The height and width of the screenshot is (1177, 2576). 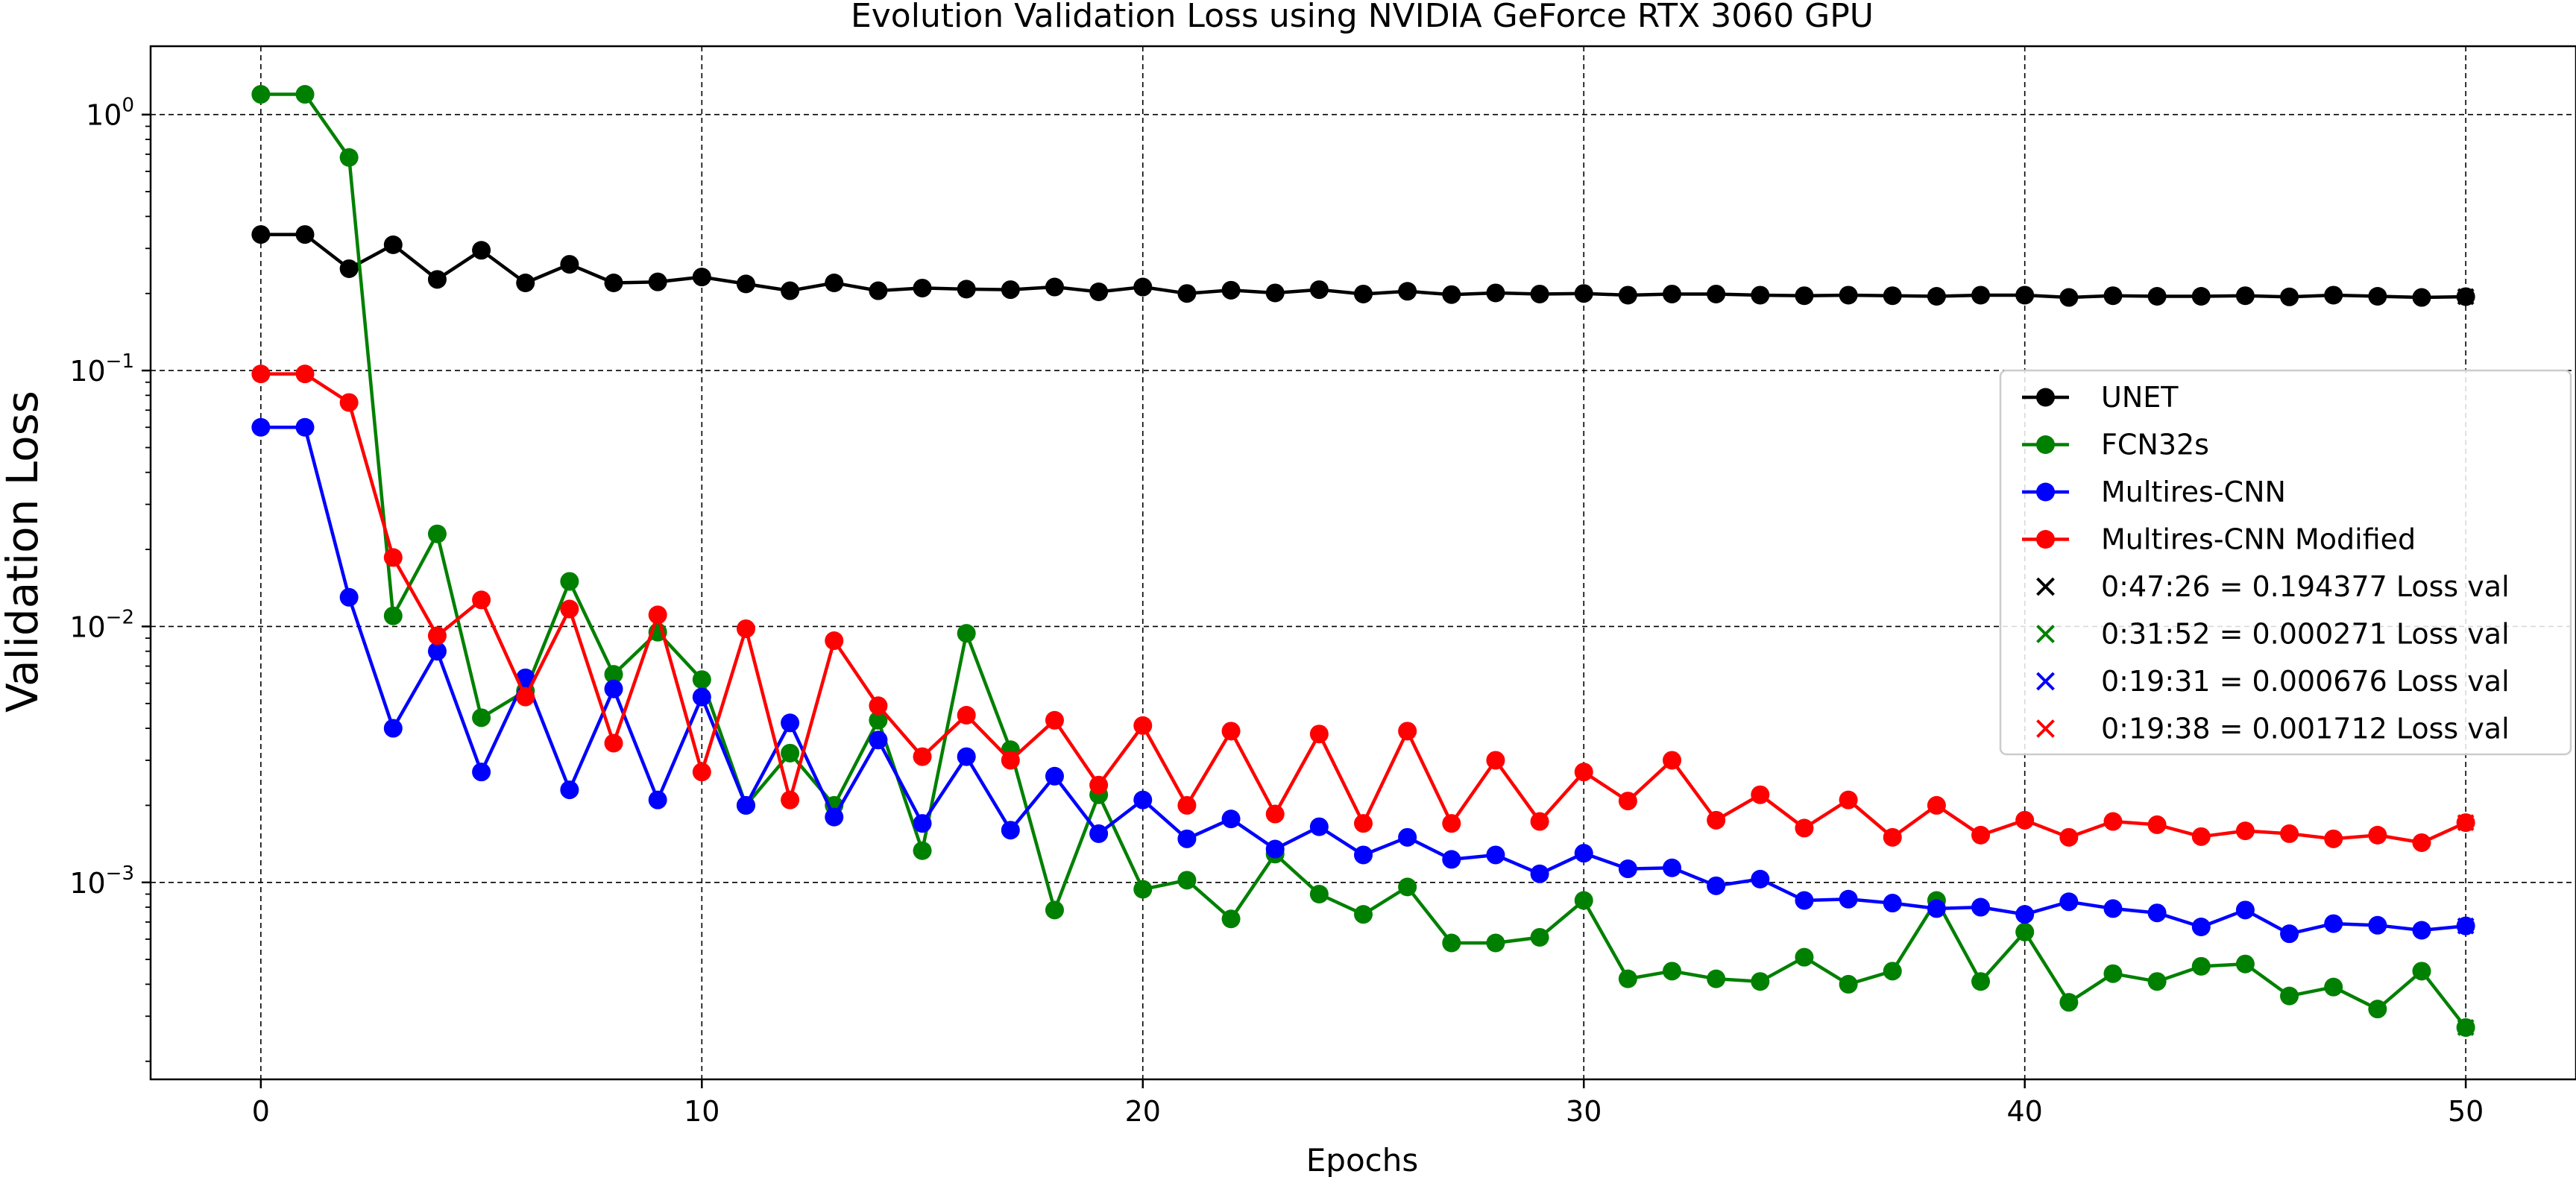 I want to click on y-tick-label: 10⁰, so click(x=110, y=113).